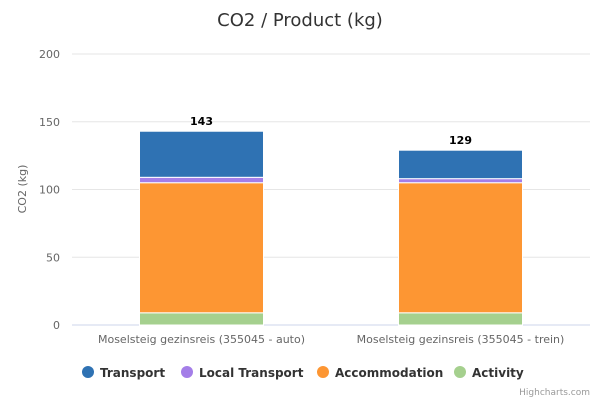 The height and width of the screenshot is (400, 600). I want to click on legend-label: Accommodation, so click(389, 373).